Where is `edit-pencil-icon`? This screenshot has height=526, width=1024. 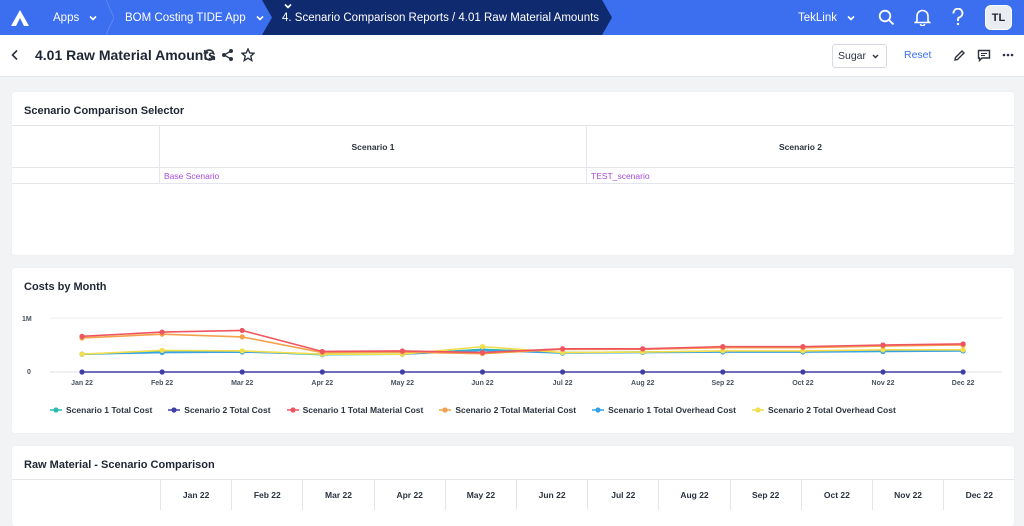
edit-pencil-icon is located at coordinates (959, 55).